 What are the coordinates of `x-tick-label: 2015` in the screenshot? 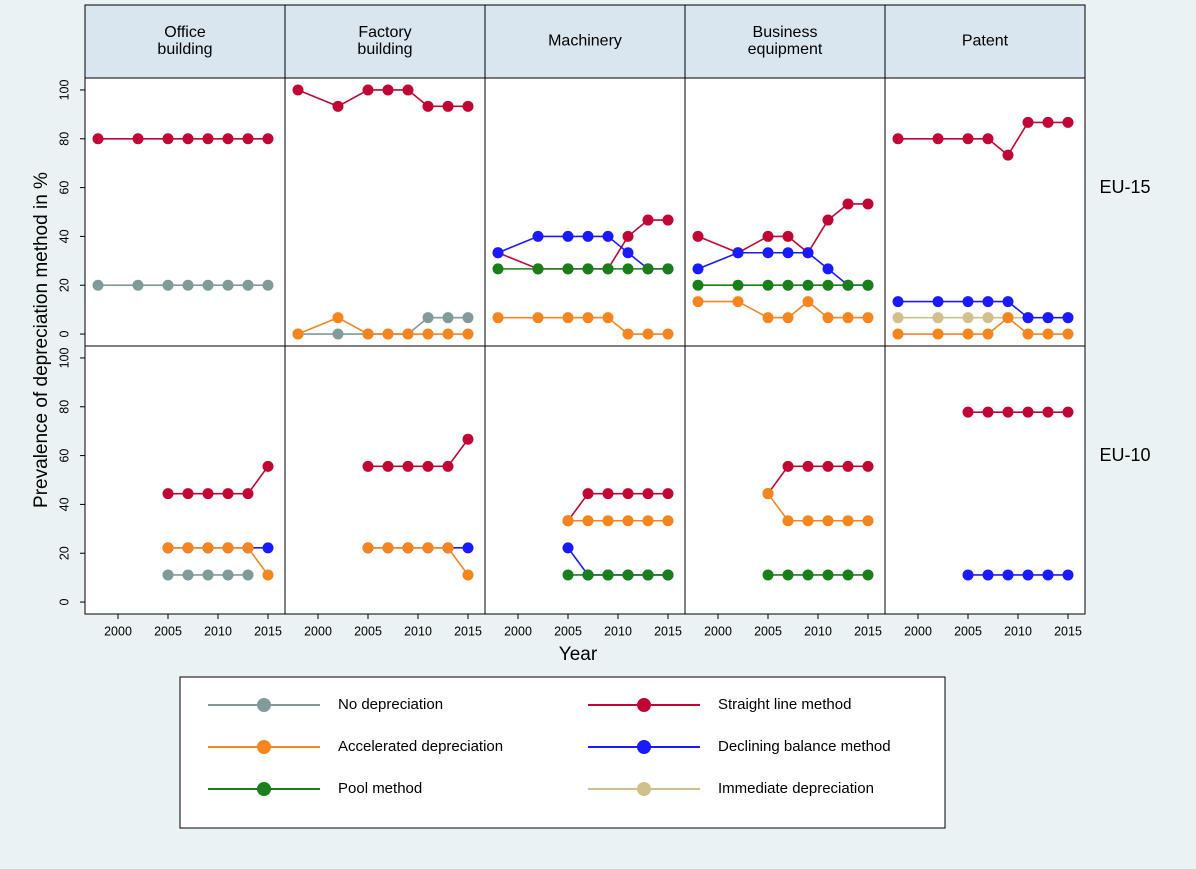 It's located at (868, 631).